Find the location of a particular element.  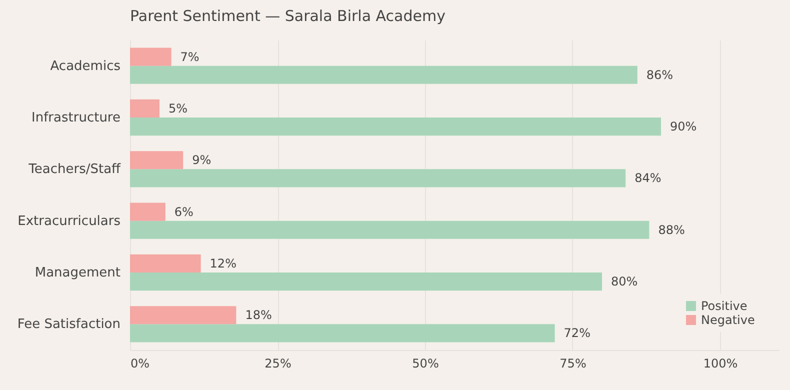

x-tick-label: 100% is located at coordinates (720, 363).